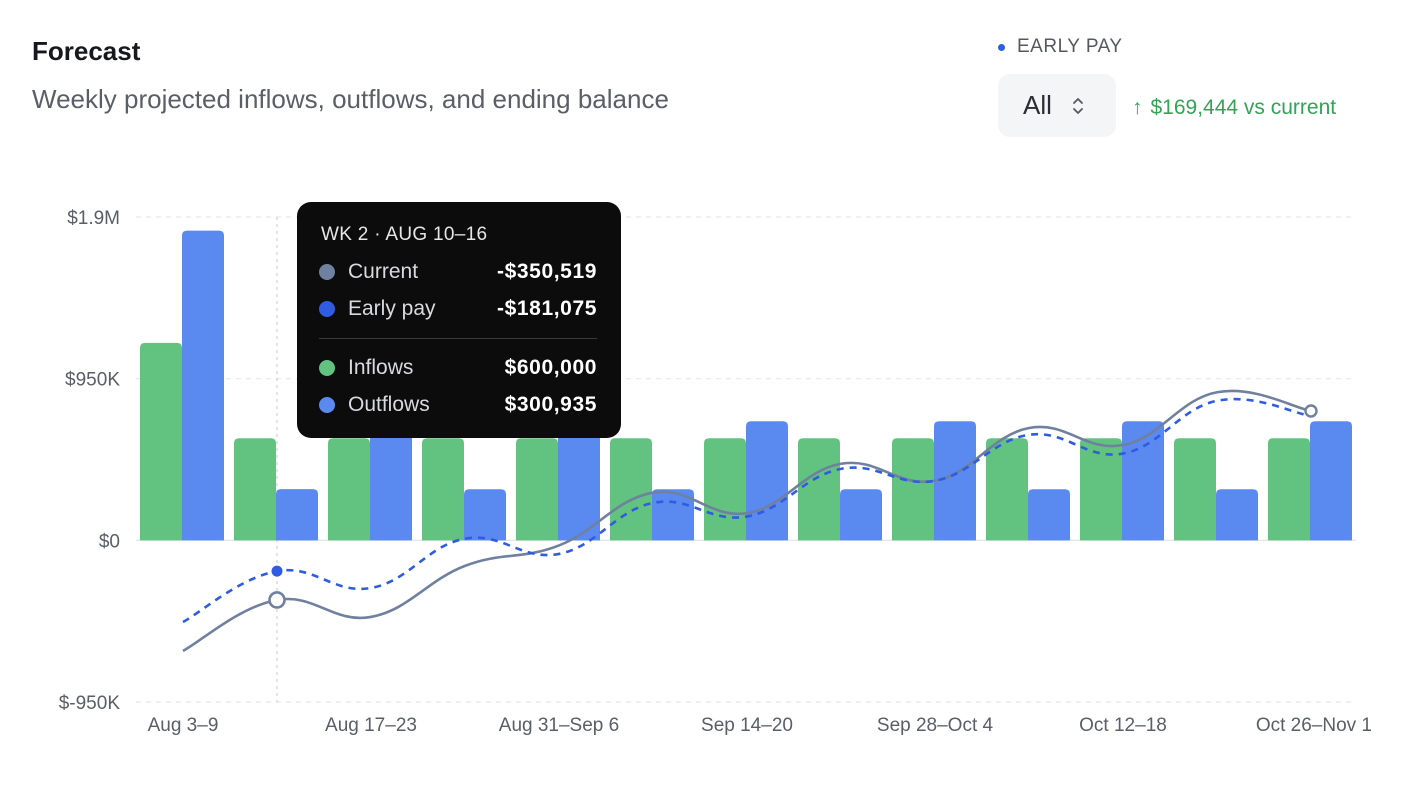  I want to click on x-tick-label: Aug 31–Sep 6, so click(559, 725).